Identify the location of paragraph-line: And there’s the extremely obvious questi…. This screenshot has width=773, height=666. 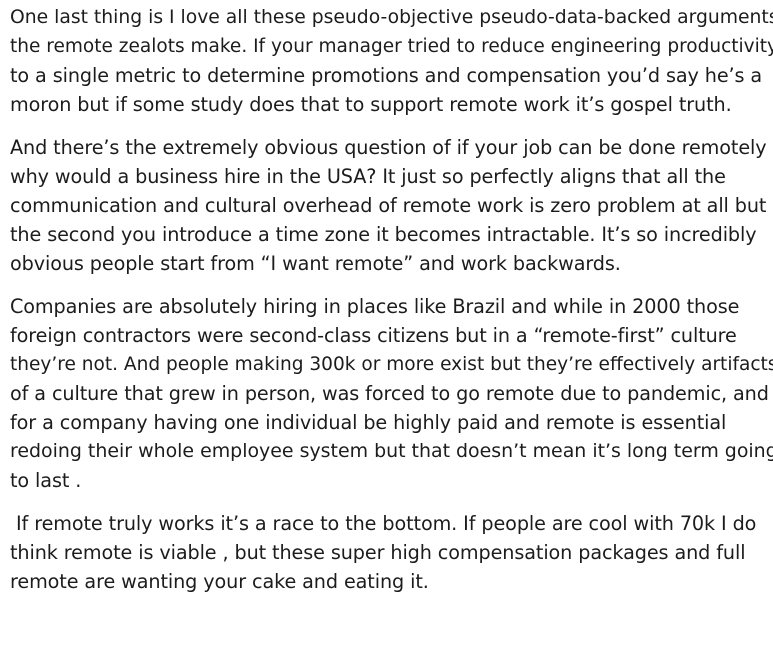
(388, 147).